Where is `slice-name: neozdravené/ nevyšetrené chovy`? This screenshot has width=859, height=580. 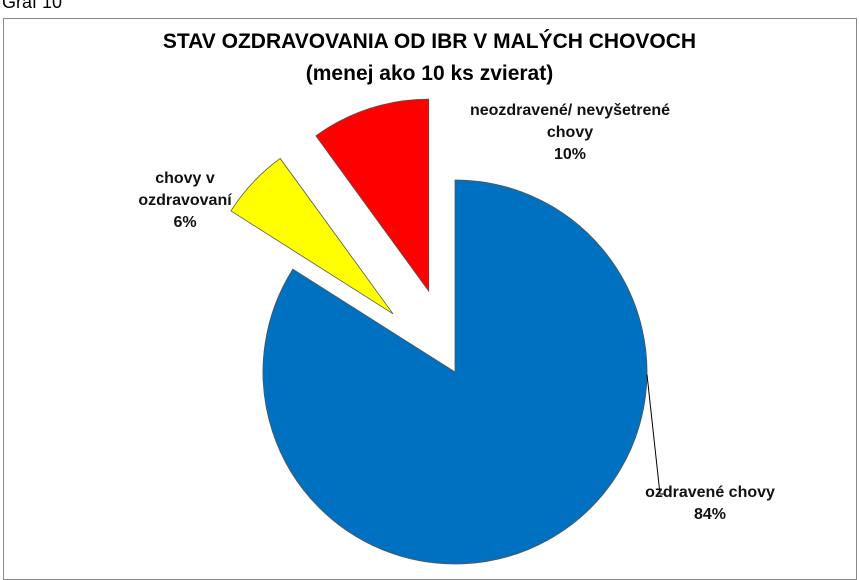
slice-name: neozdravené/ nevyšetrené chovy is located at coordinates (570, 121).